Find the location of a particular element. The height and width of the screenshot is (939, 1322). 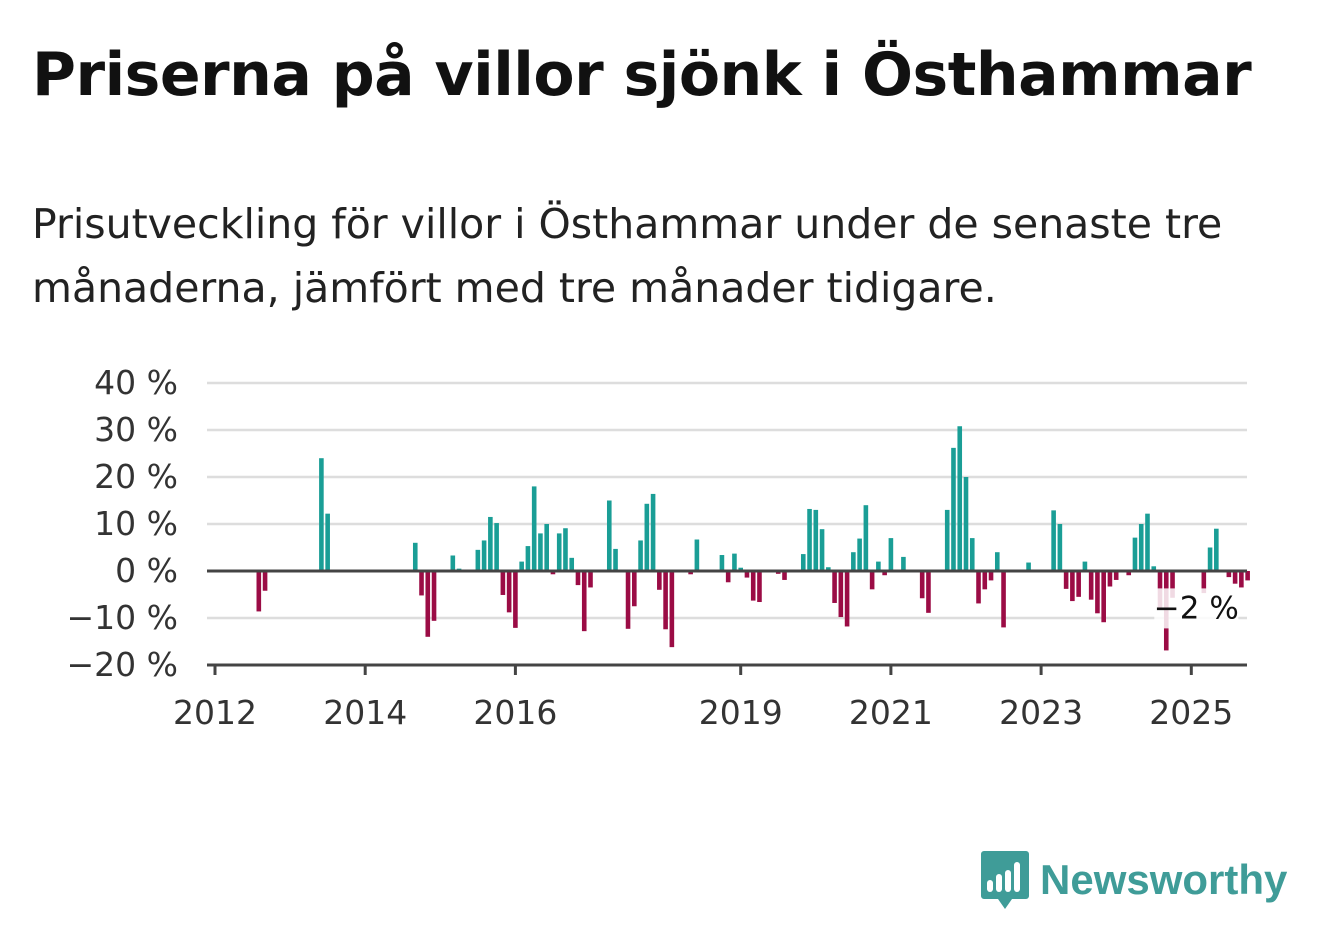

x-tick-label: 2021 is located at coordinates (891, 712).